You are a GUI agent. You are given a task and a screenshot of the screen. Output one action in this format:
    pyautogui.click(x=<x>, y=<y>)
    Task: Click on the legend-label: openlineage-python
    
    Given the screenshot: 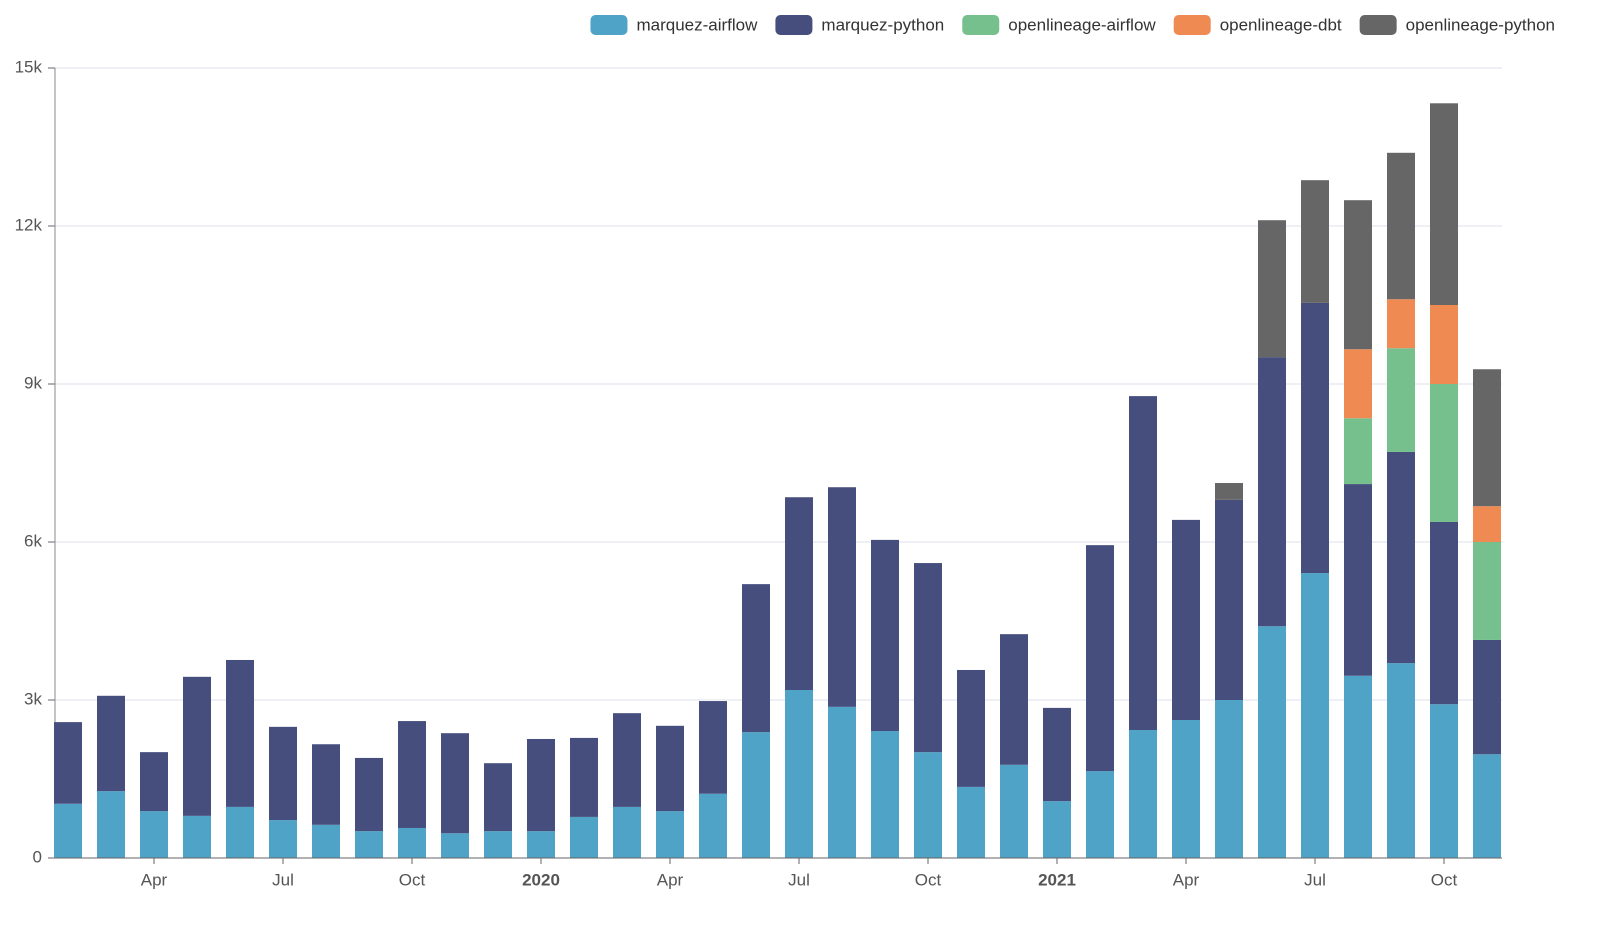 What is the action you would take?
    pyautogui.click(x=1480, y=24)
    